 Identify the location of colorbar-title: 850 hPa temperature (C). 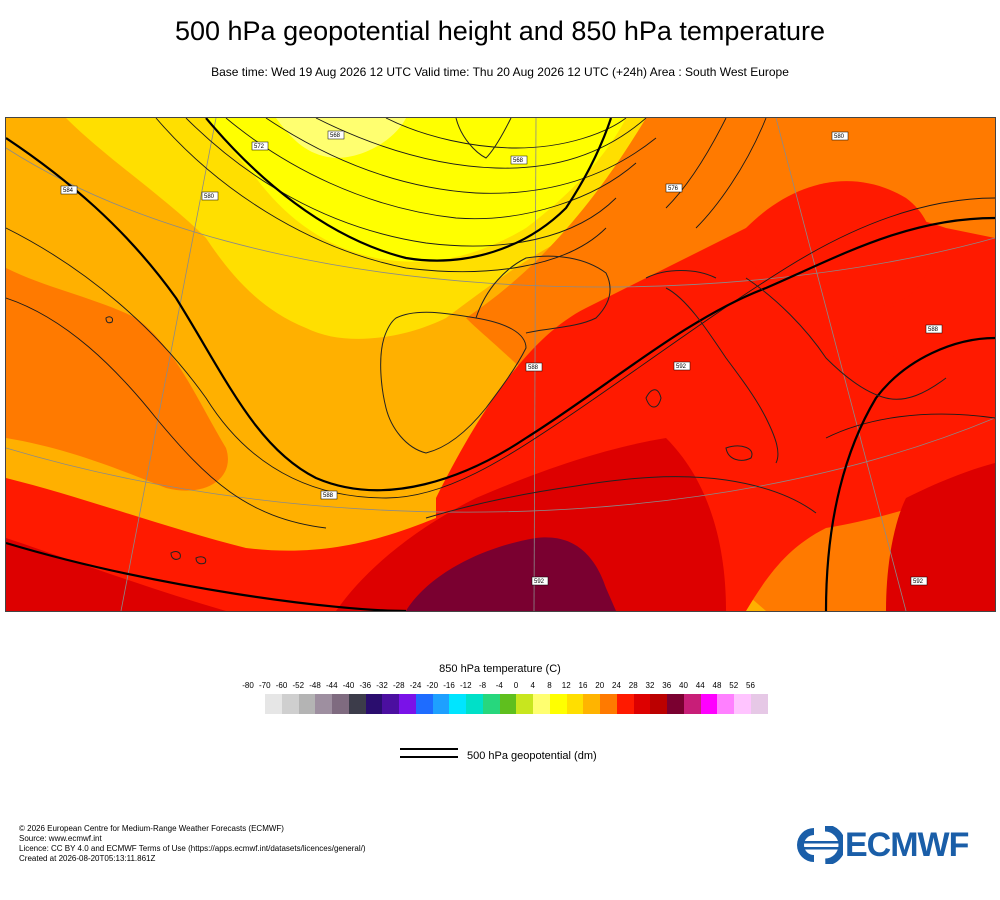
(500, 669).